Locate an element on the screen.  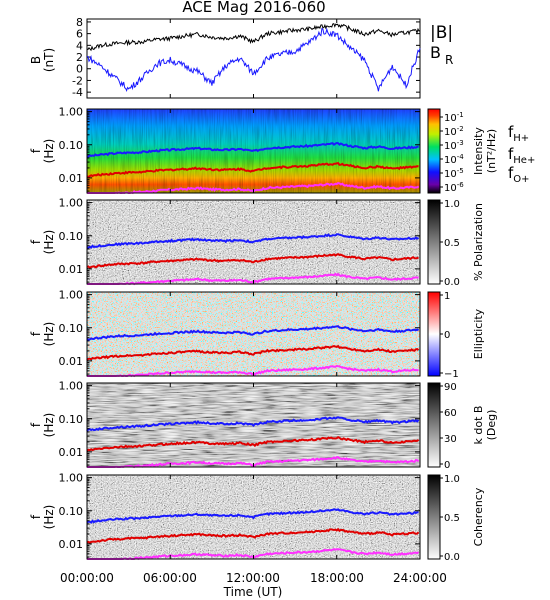
y-tick-label: 0 is located at coordinates (79, 69).